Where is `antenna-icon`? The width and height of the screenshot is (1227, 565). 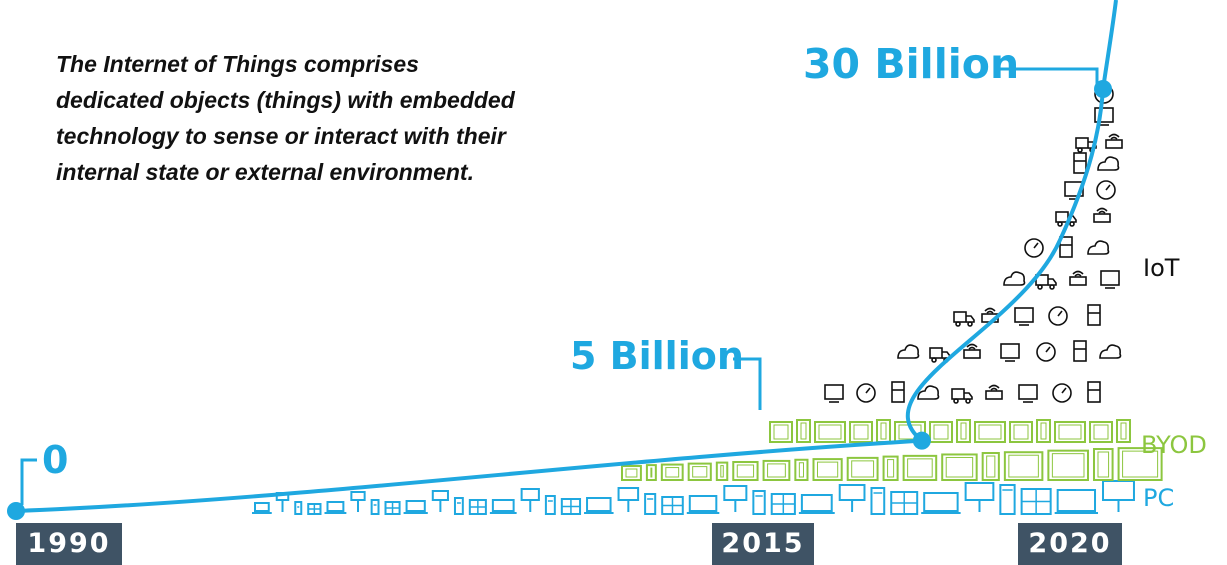
antenna-icon is located at coordinates (1062, 393).